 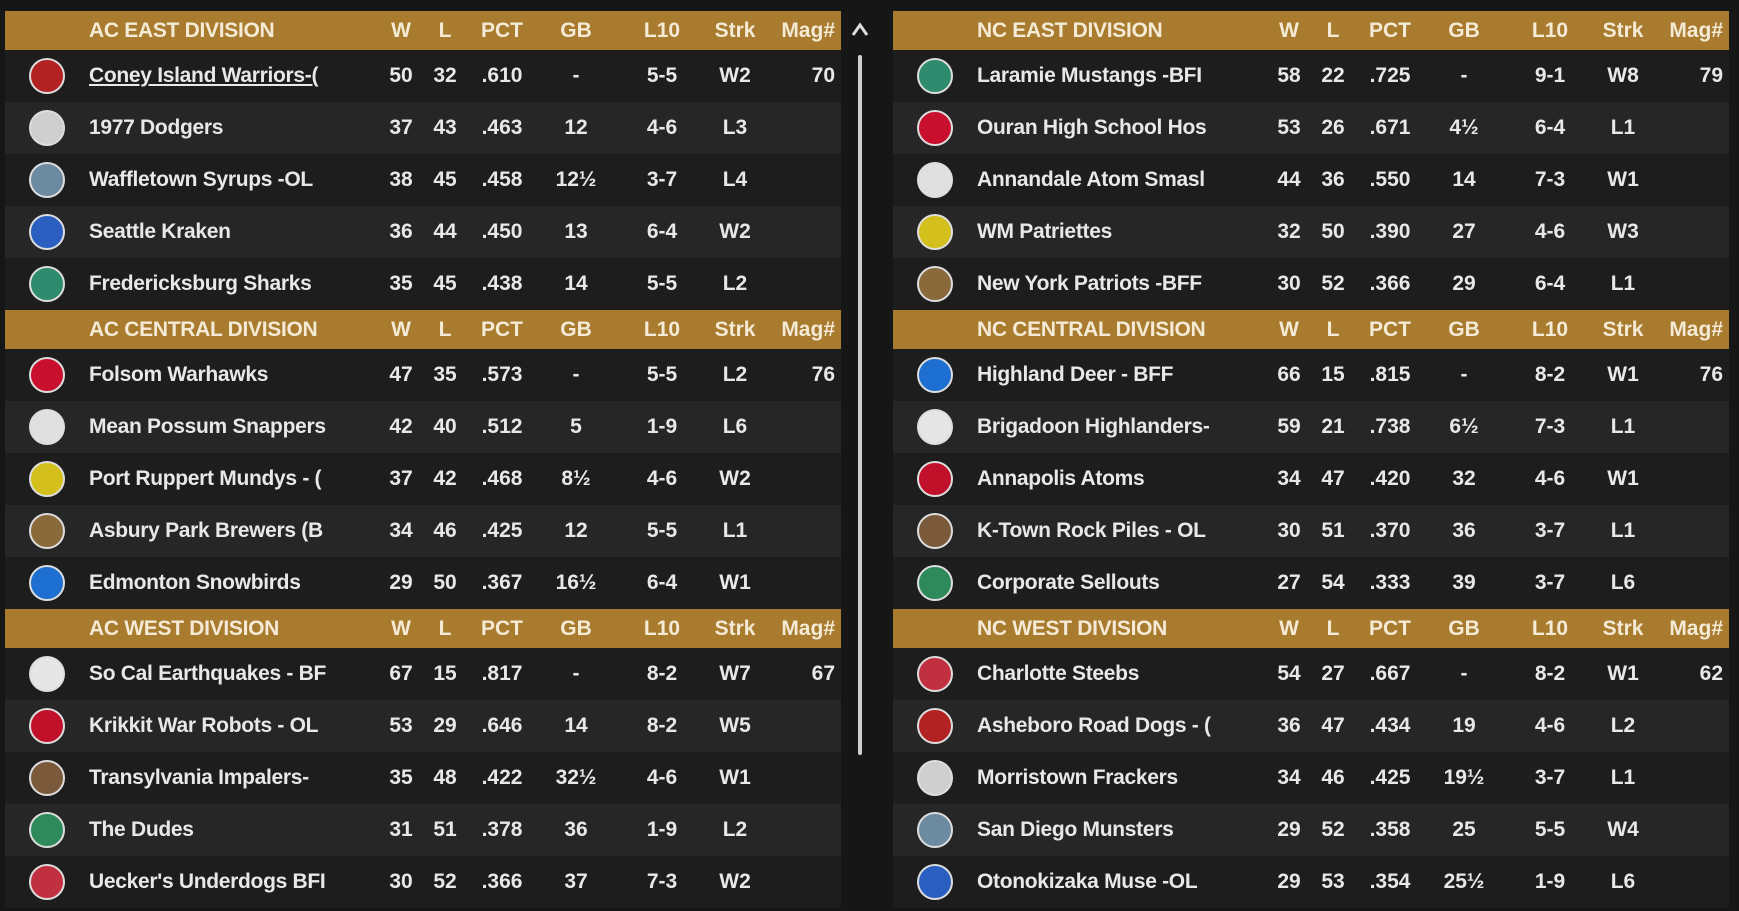 What do you see at coordinates (860, 405) in the screenshot?
I see `scroll-thumb` at bounding box center [860, 405].